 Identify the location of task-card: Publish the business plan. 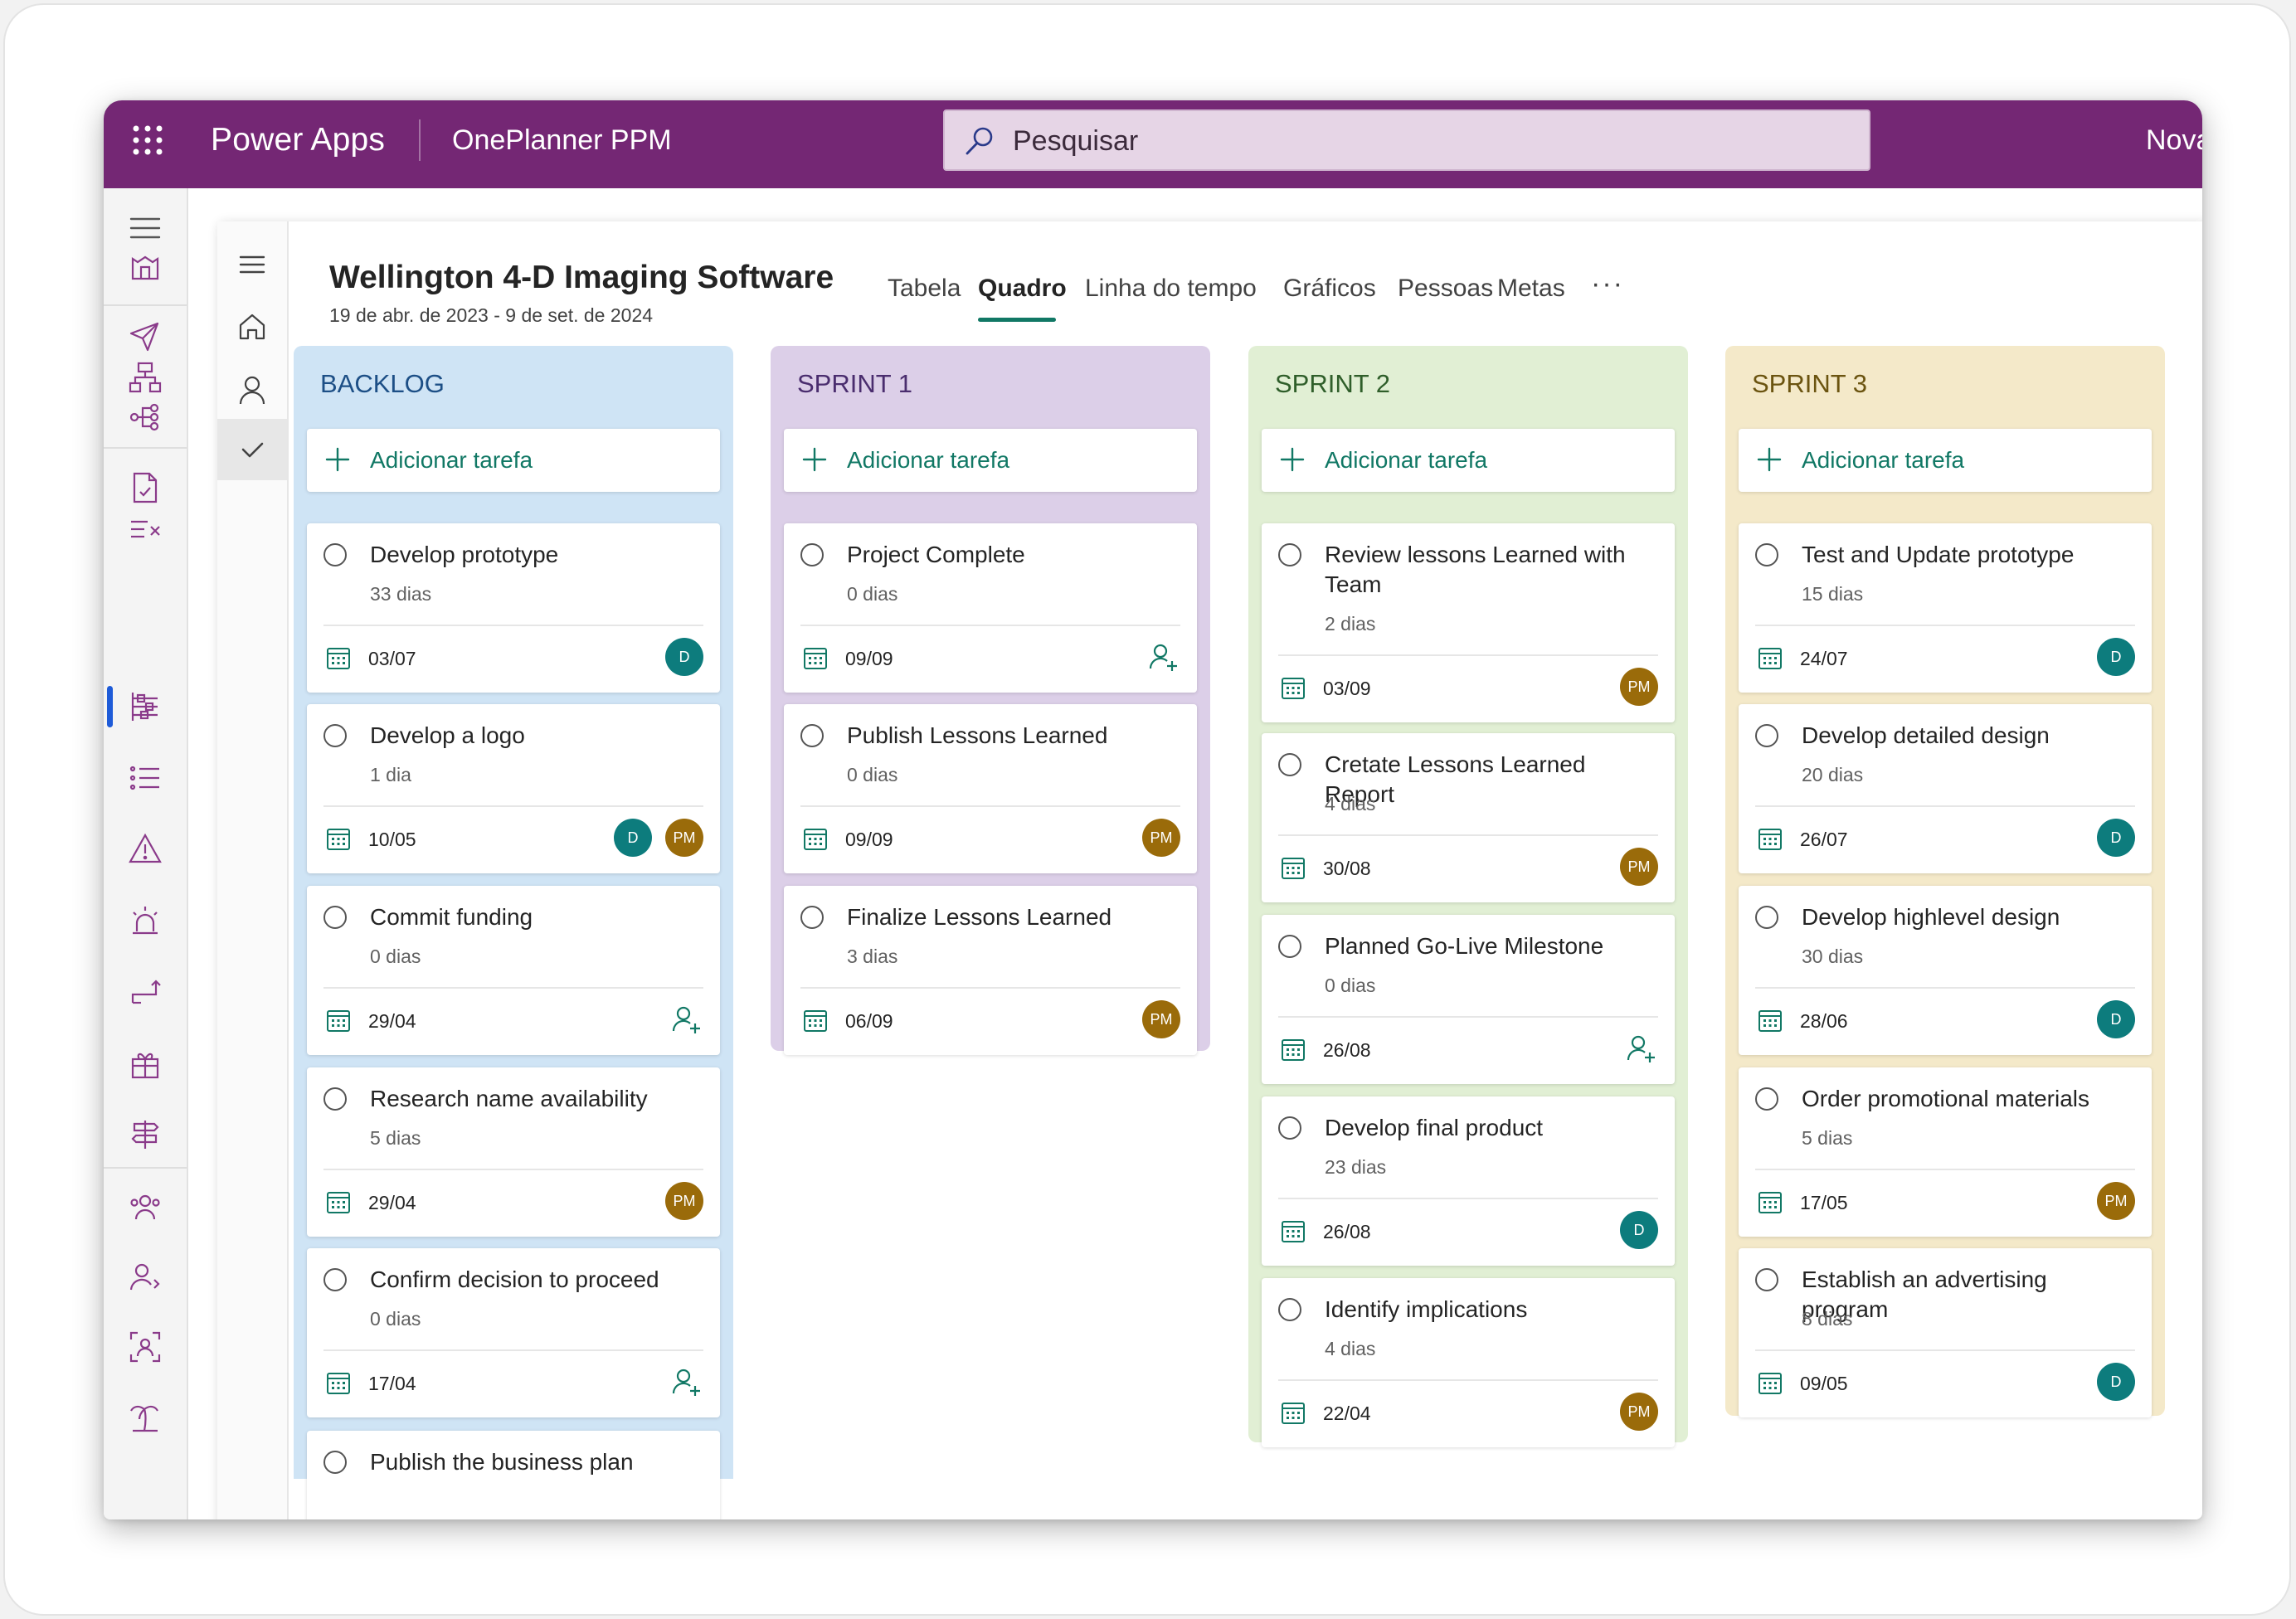
(513, 1475).